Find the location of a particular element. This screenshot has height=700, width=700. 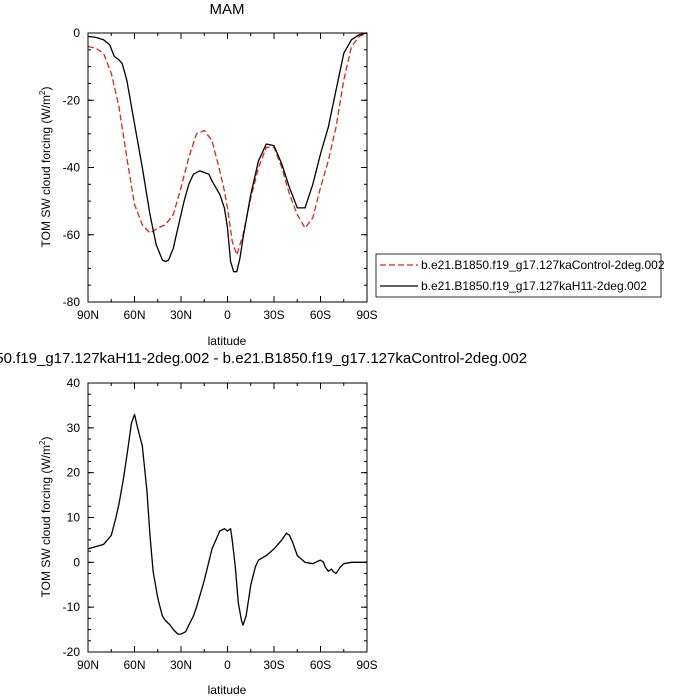

bottom-x-tick-label: 0 is located at coordinates (227, 665).